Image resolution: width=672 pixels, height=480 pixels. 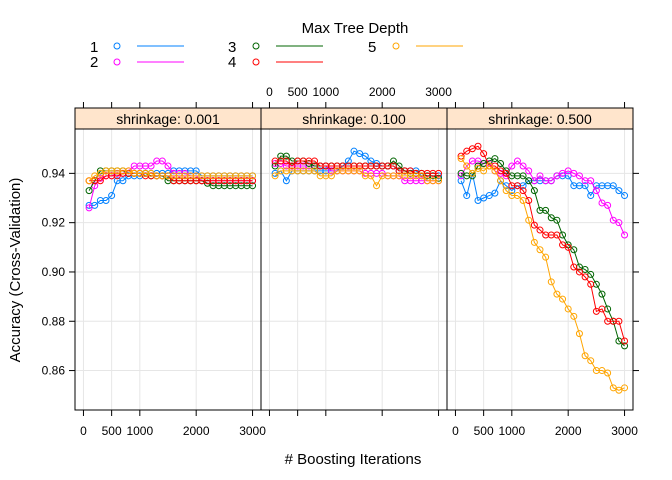 I want to click on strip-label: shrinkage: 0.500, so click(x=540, y=119).